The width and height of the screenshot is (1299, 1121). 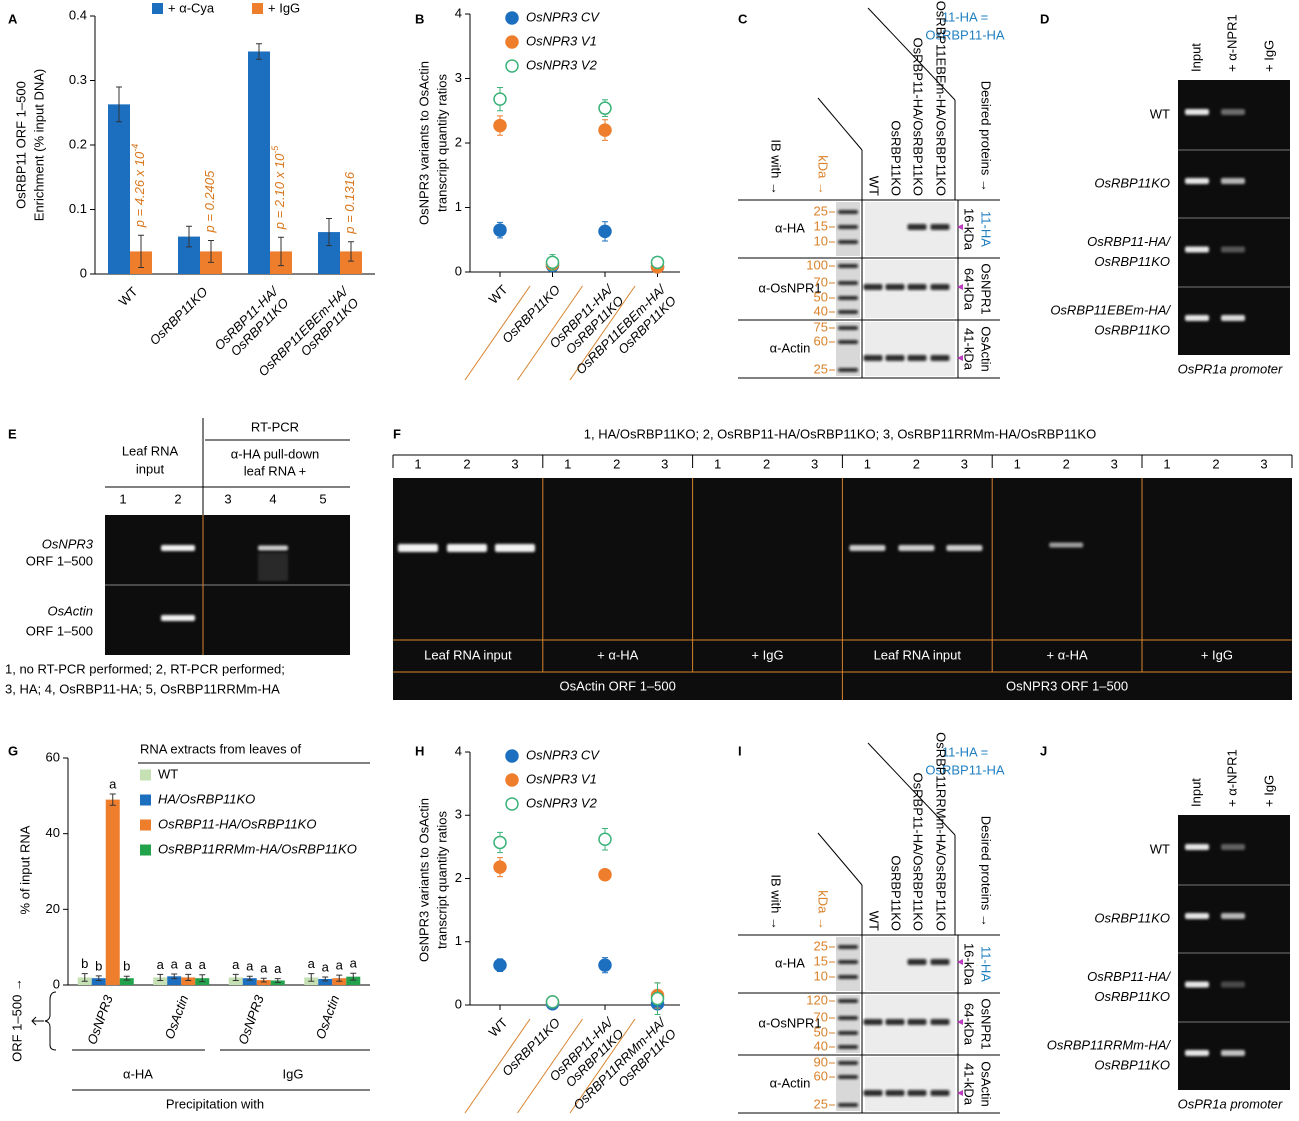 I want to click on note: OsRBP11-HA, so click(x=965, y=34).